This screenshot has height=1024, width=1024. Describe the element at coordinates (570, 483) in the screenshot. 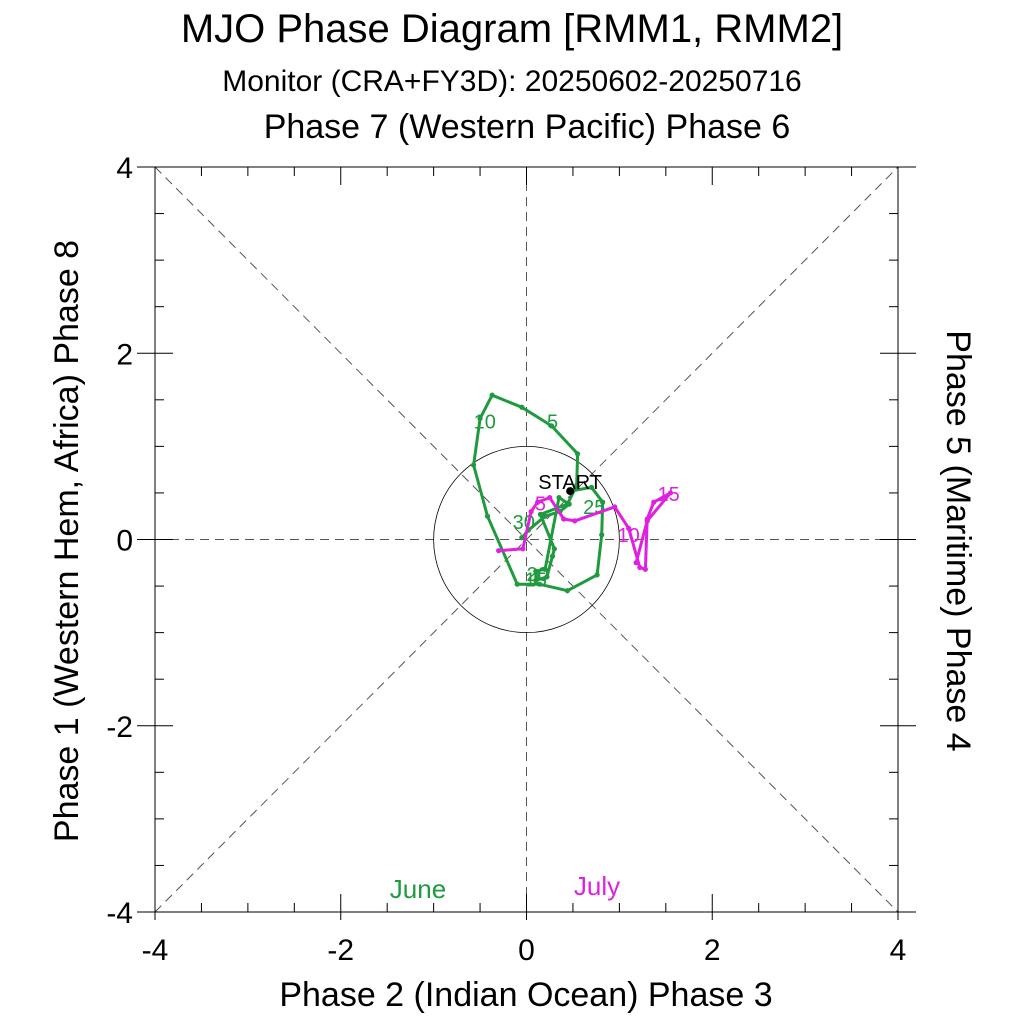

I see `start-label: START` at that location.